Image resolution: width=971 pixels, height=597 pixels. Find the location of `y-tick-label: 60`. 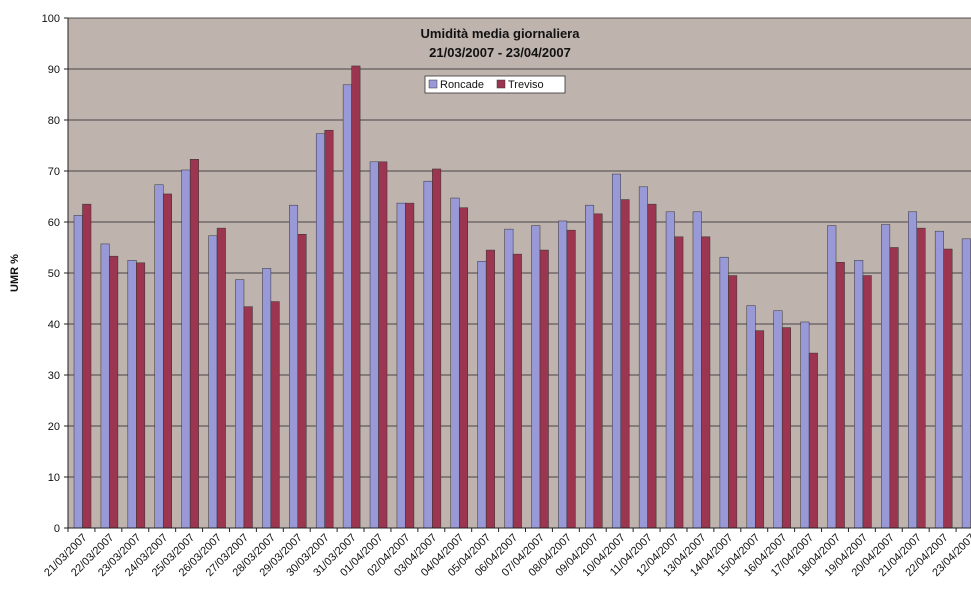

y-tick-label: 60 is located at coordinates (54, 223).